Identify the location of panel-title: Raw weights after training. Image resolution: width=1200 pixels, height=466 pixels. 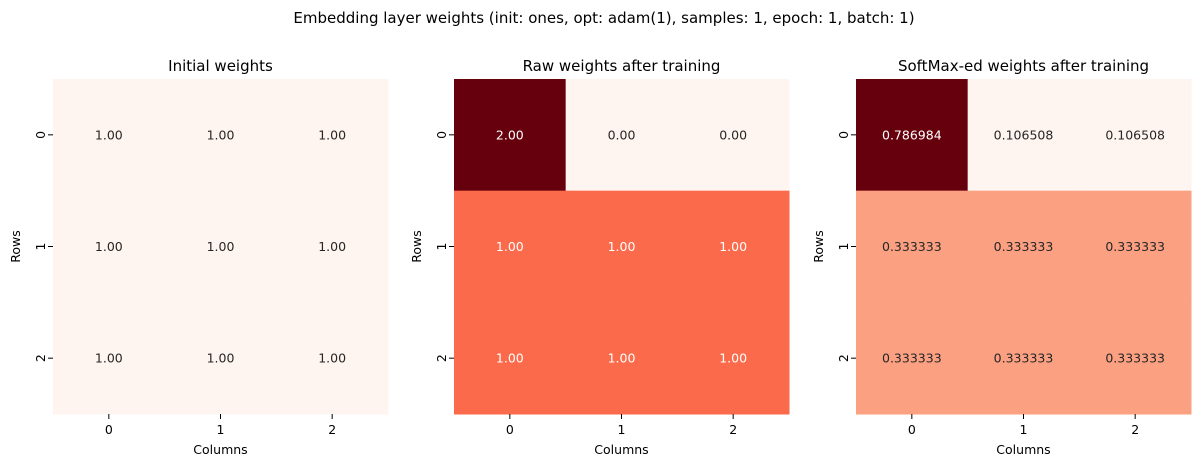
(622, 66).